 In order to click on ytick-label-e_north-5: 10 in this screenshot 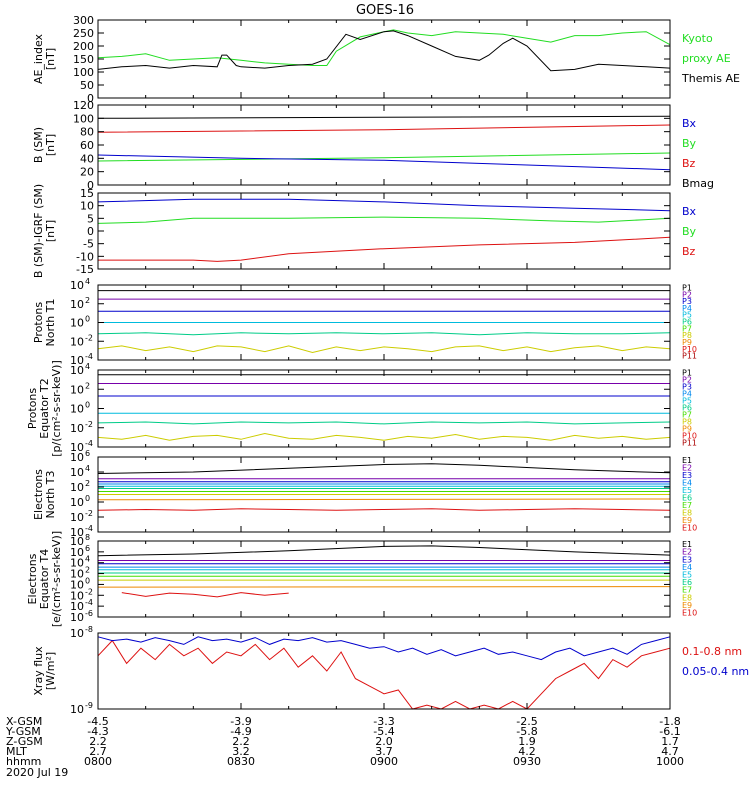, I will do `click(77, 457)`.